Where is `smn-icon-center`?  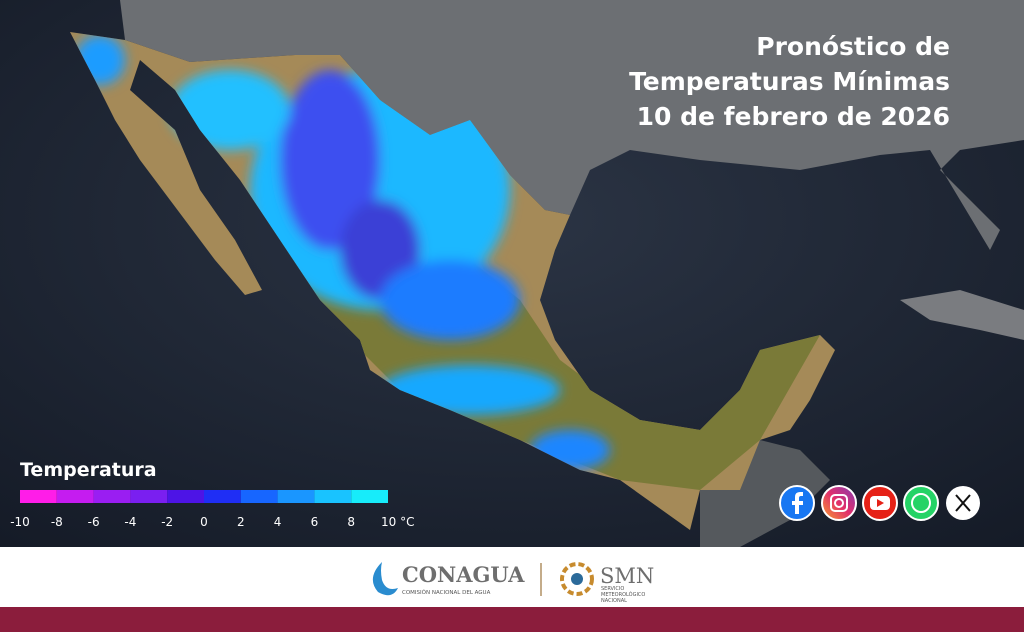 smn-icon-center is located at coordinates (577, 579).